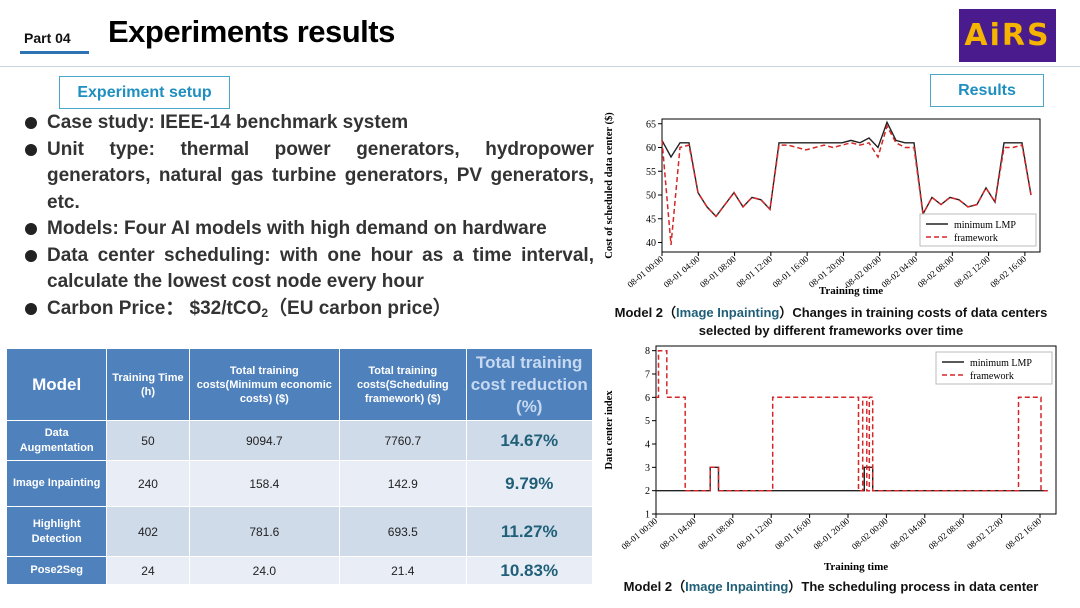 Image resolution: width=1080 pixels, height=608 pixels. I want to click on cell-framework-cost: 7760.7, so click(403, 440).